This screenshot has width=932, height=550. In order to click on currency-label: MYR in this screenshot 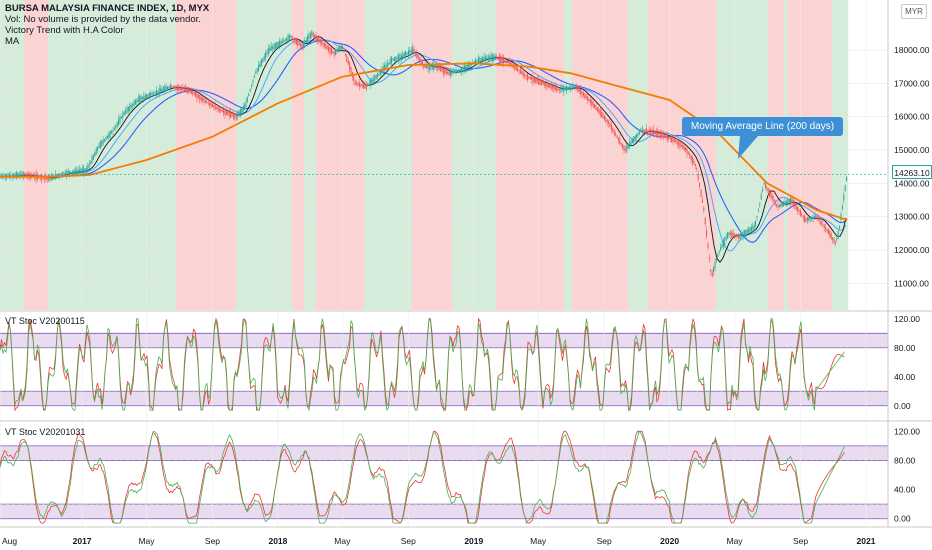, I will do `click(914, 11)`.